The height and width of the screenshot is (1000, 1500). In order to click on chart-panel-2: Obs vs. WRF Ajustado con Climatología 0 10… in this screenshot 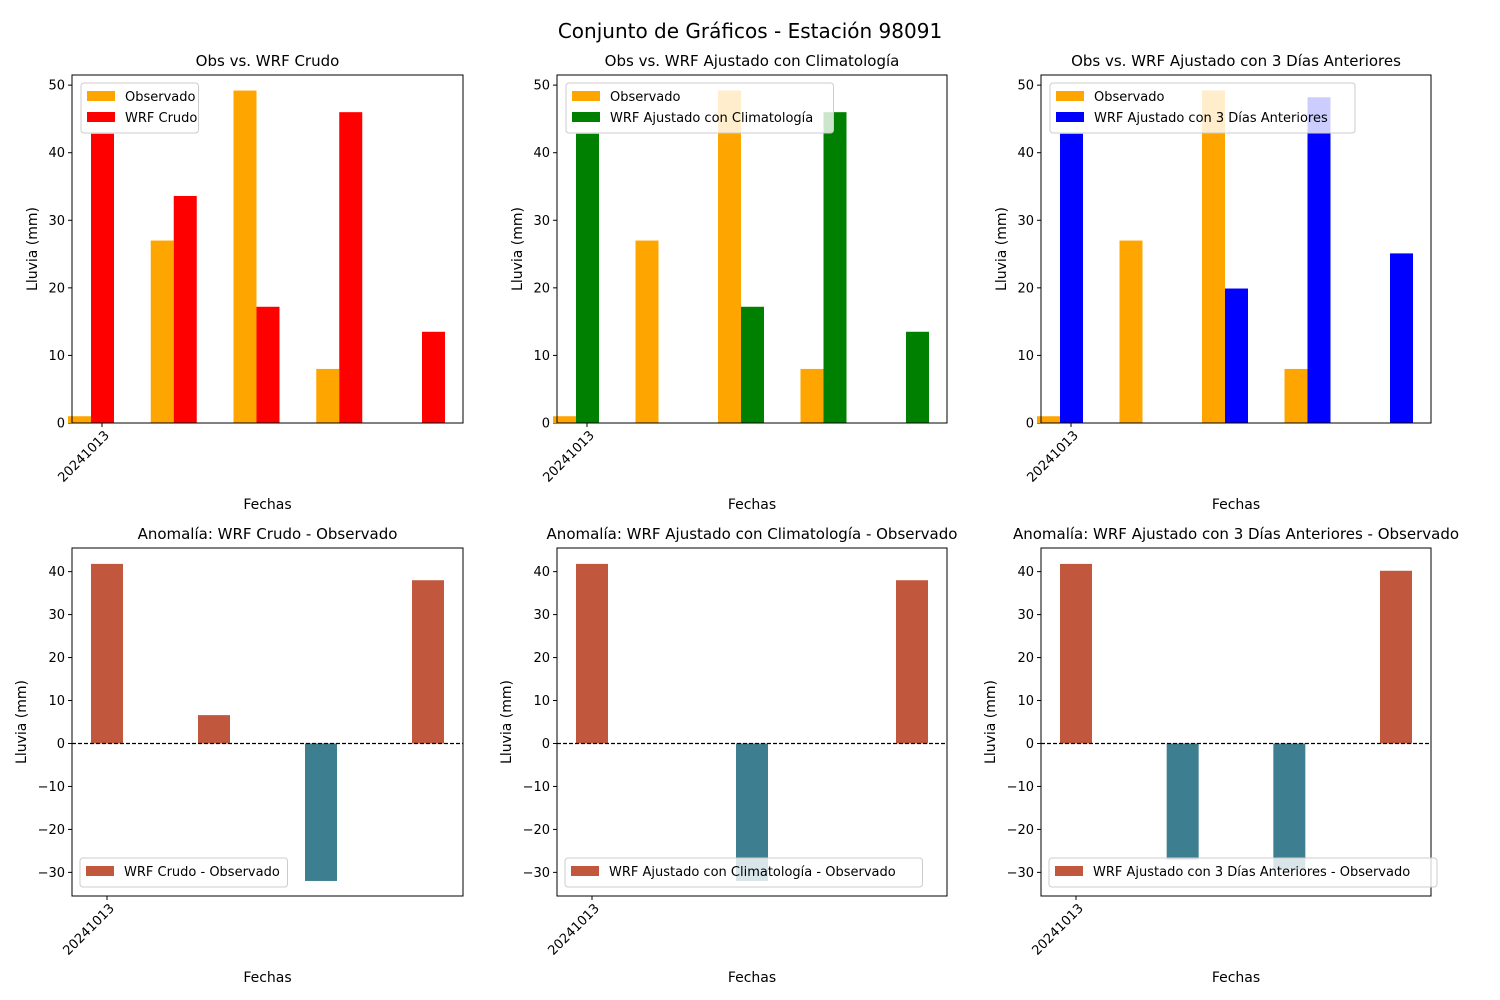, I will do `click(729, 282)`.